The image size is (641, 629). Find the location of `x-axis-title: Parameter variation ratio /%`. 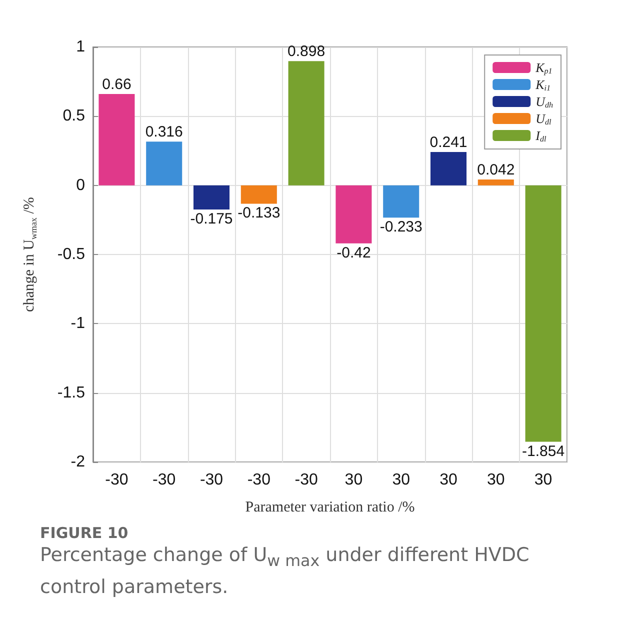

x-axis-title: Parameter variation ratio /% is located at coordinates (330, 508).